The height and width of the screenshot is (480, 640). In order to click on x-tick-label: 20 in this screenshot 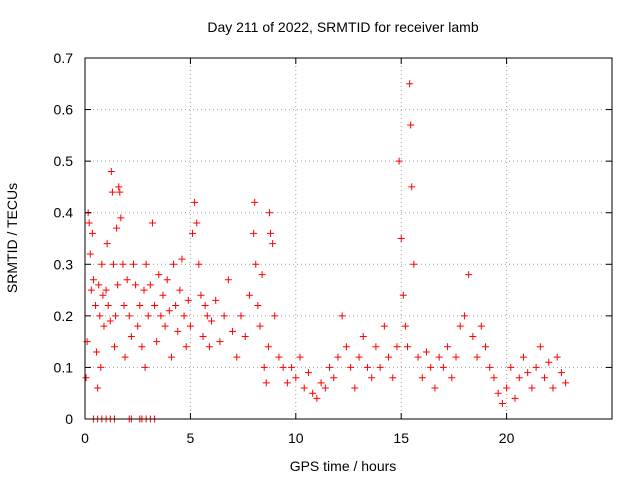, I will do `click(507, 438)`.